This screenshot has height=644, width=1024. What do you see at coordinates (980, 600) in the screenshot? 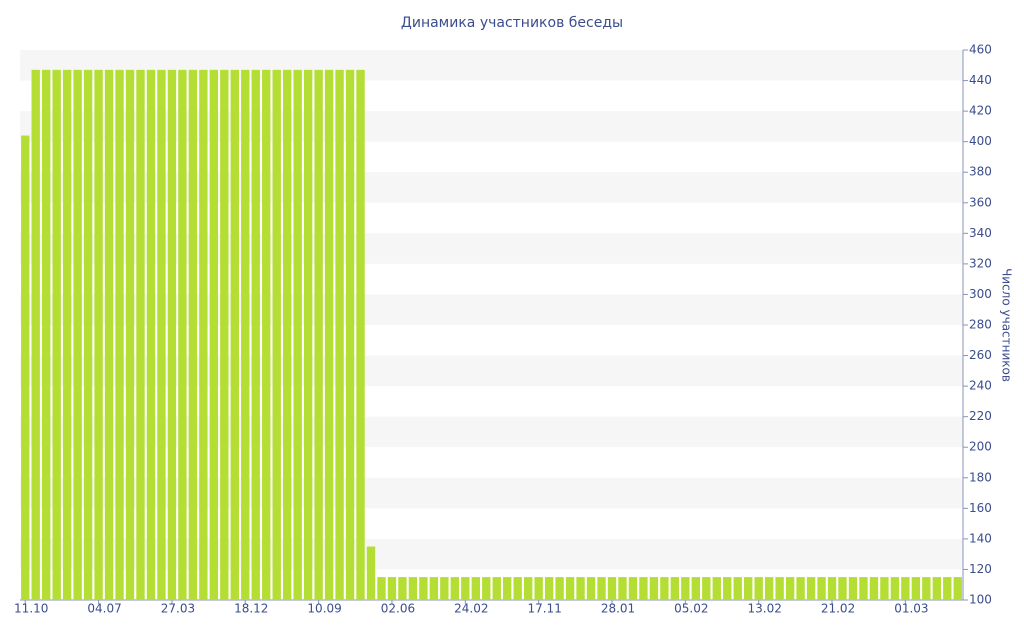
I see `y-tick-label: 100` at bounding box center [980, 600].